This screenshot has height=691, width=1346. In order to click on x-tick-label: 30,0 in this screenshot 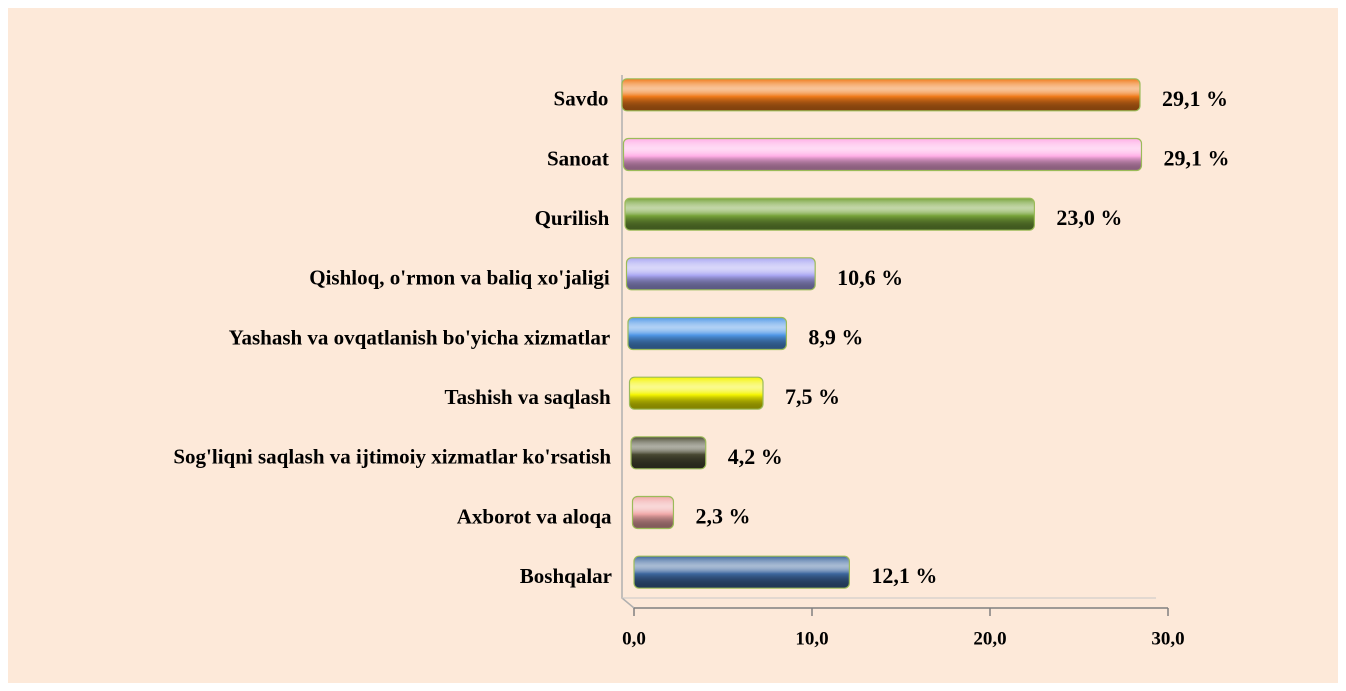, I will do `click(1167, 638)`.